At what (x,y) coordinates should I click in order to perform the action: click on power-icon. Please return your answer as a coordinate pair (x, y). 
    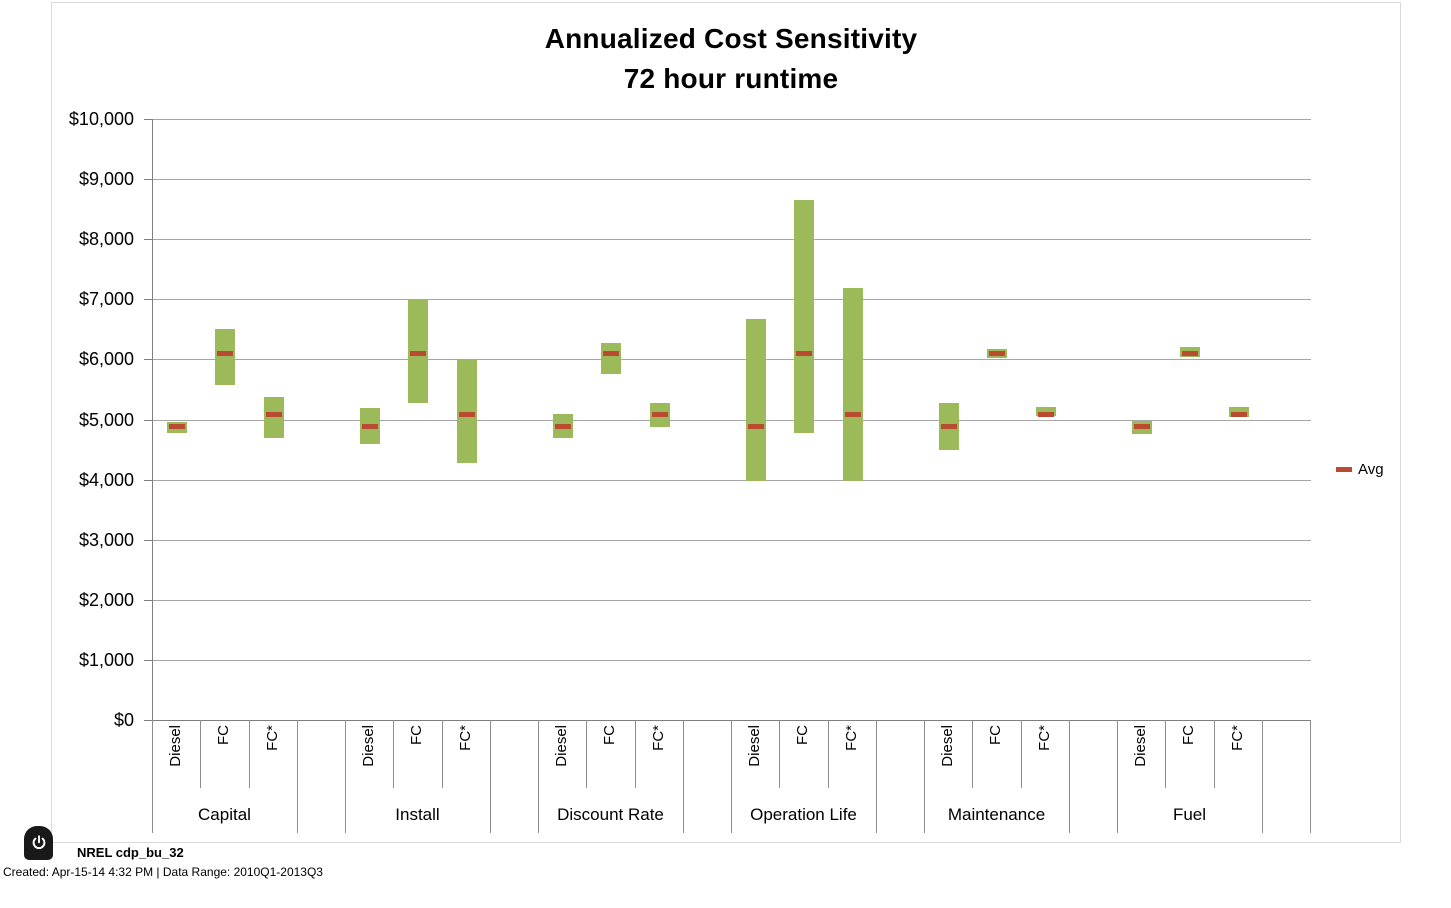
    Looking at the image, I should click on (38, 843).